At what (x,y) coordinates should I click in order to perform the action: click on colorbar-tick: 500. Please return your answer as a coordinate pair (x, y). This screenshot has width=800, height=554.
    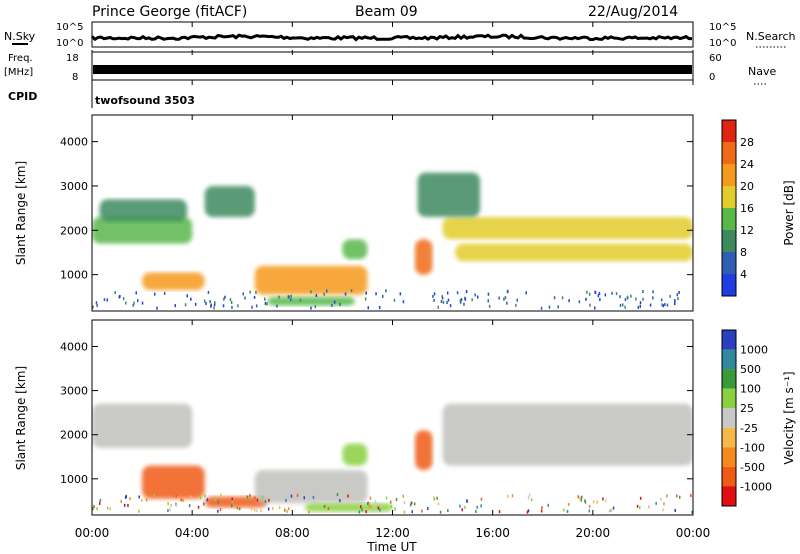
    Looking at the image, I should click on (750, 369).